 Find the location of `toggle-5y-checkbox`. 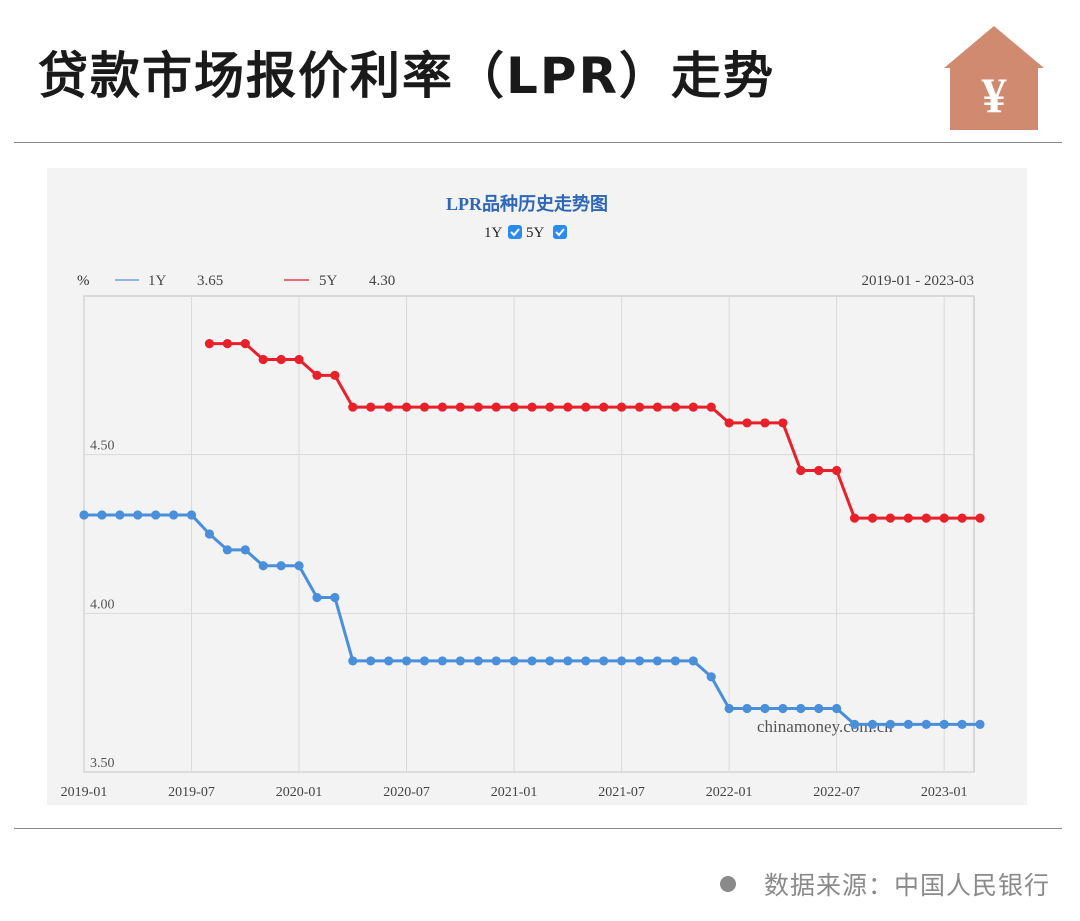

toggle-5y-checkbox is located at coordinates (560, 232).